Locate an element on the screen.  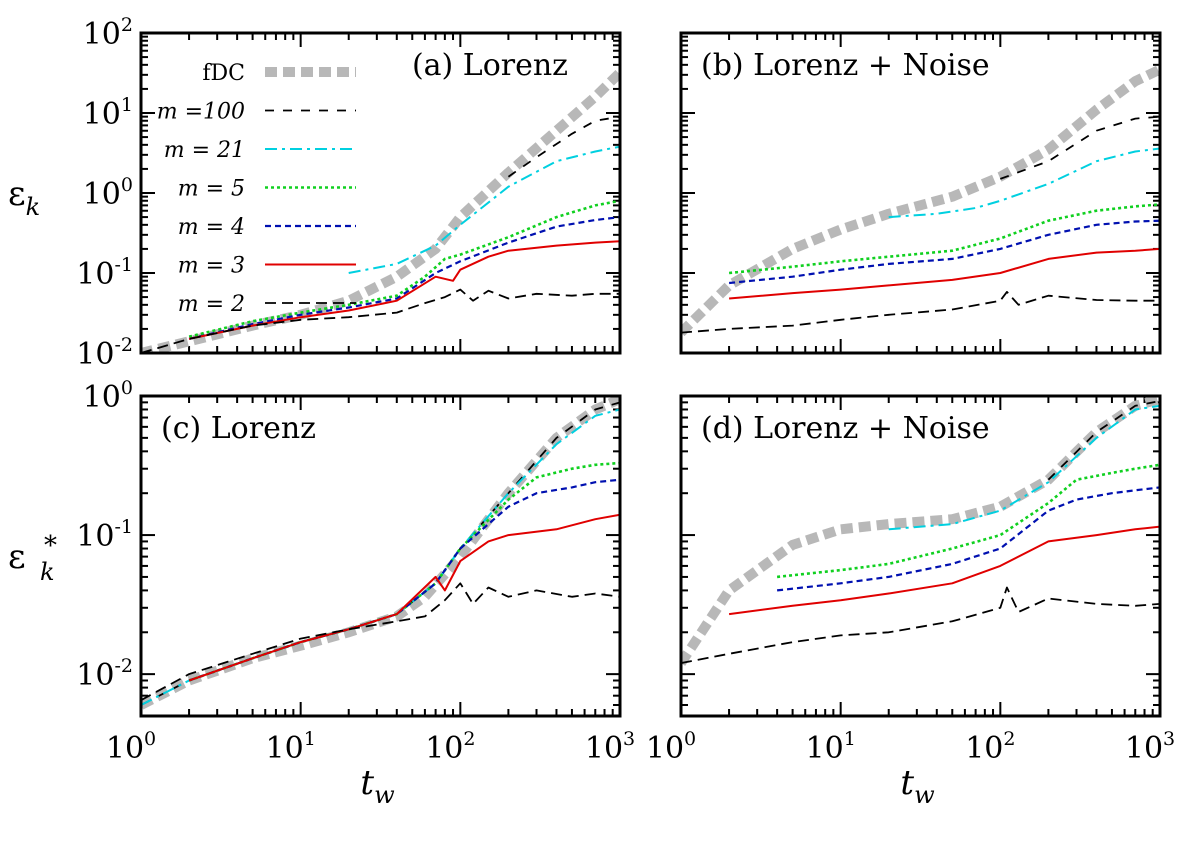
legend-label: m = 2 is located at coordinates (211, 304).